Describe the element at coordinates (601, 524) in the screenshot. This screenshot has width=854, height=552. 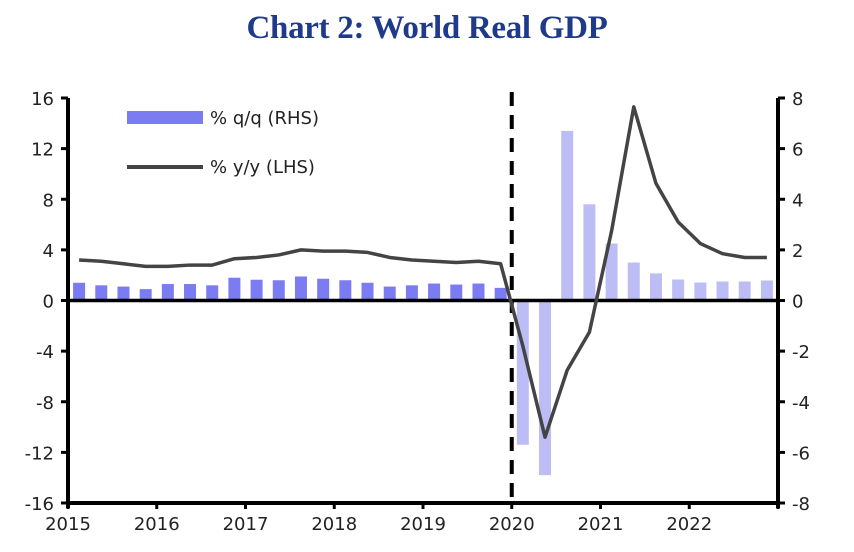
I see `x-tick-label: 2021` at that location.